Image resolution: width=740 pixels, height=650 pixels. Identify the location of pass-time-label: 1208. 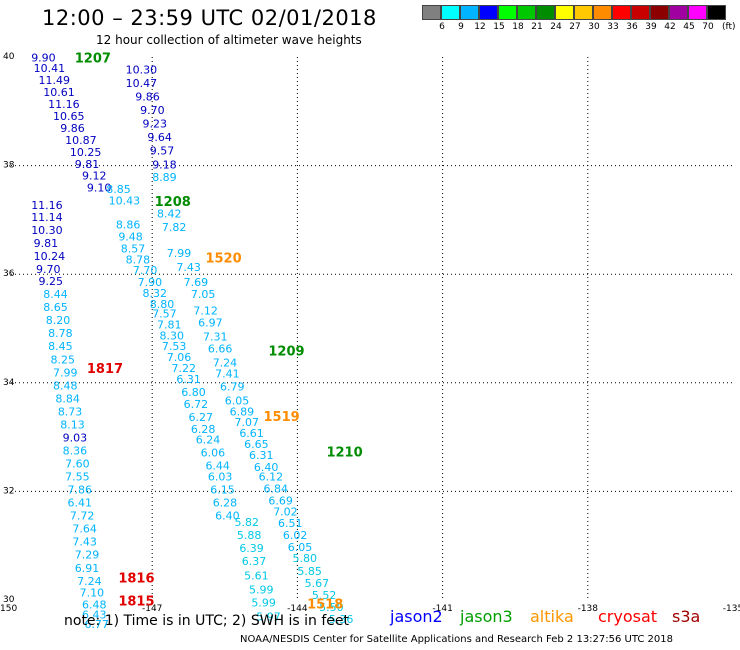
(173, 202).